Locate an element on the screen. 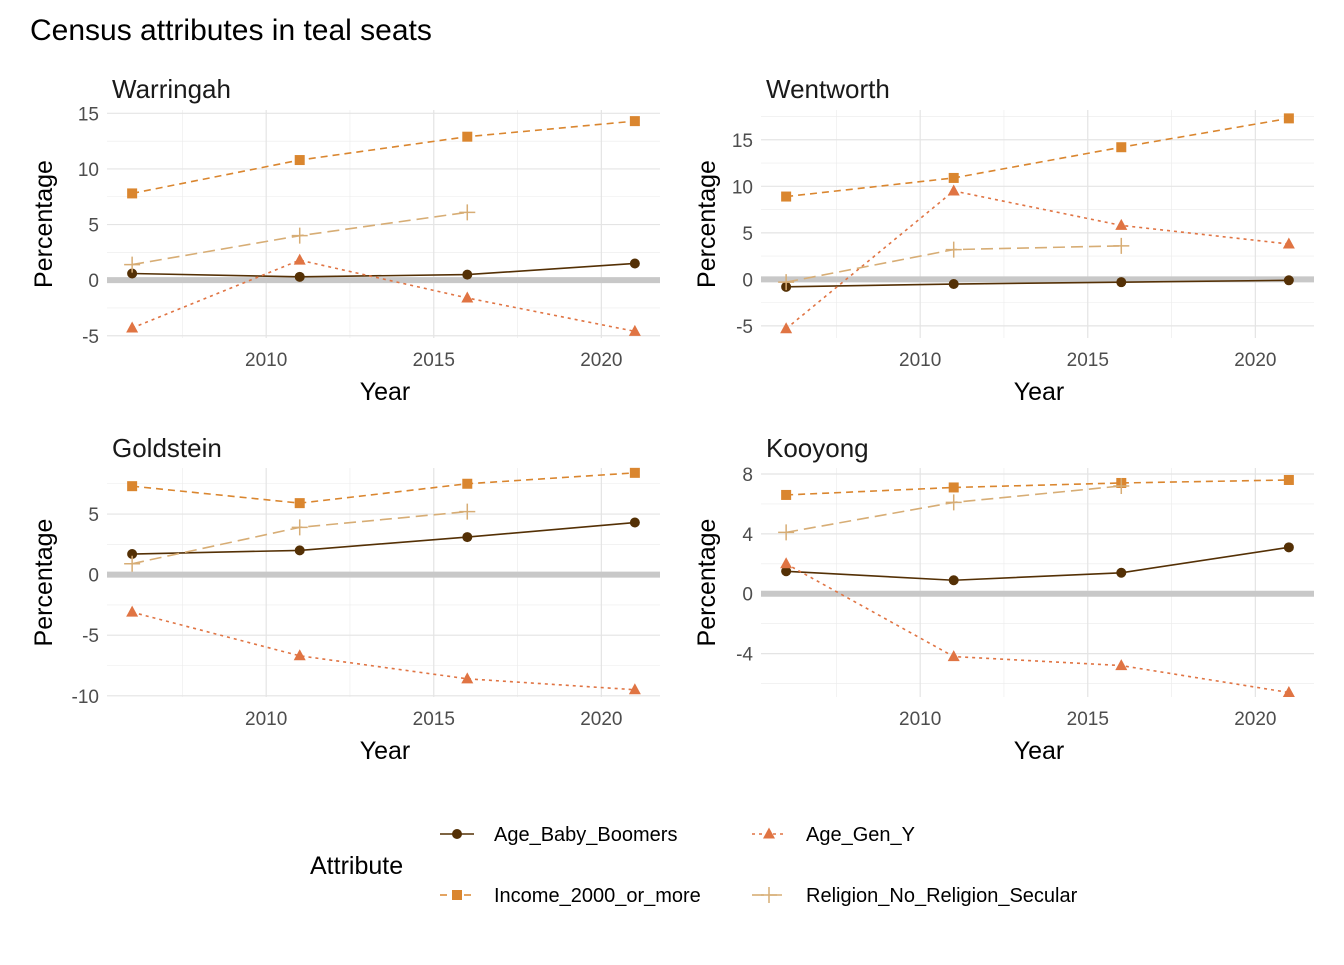 This screenshot has height=965, width=1344. series-income-2000-or-more is located at coordinates (1037, 157).